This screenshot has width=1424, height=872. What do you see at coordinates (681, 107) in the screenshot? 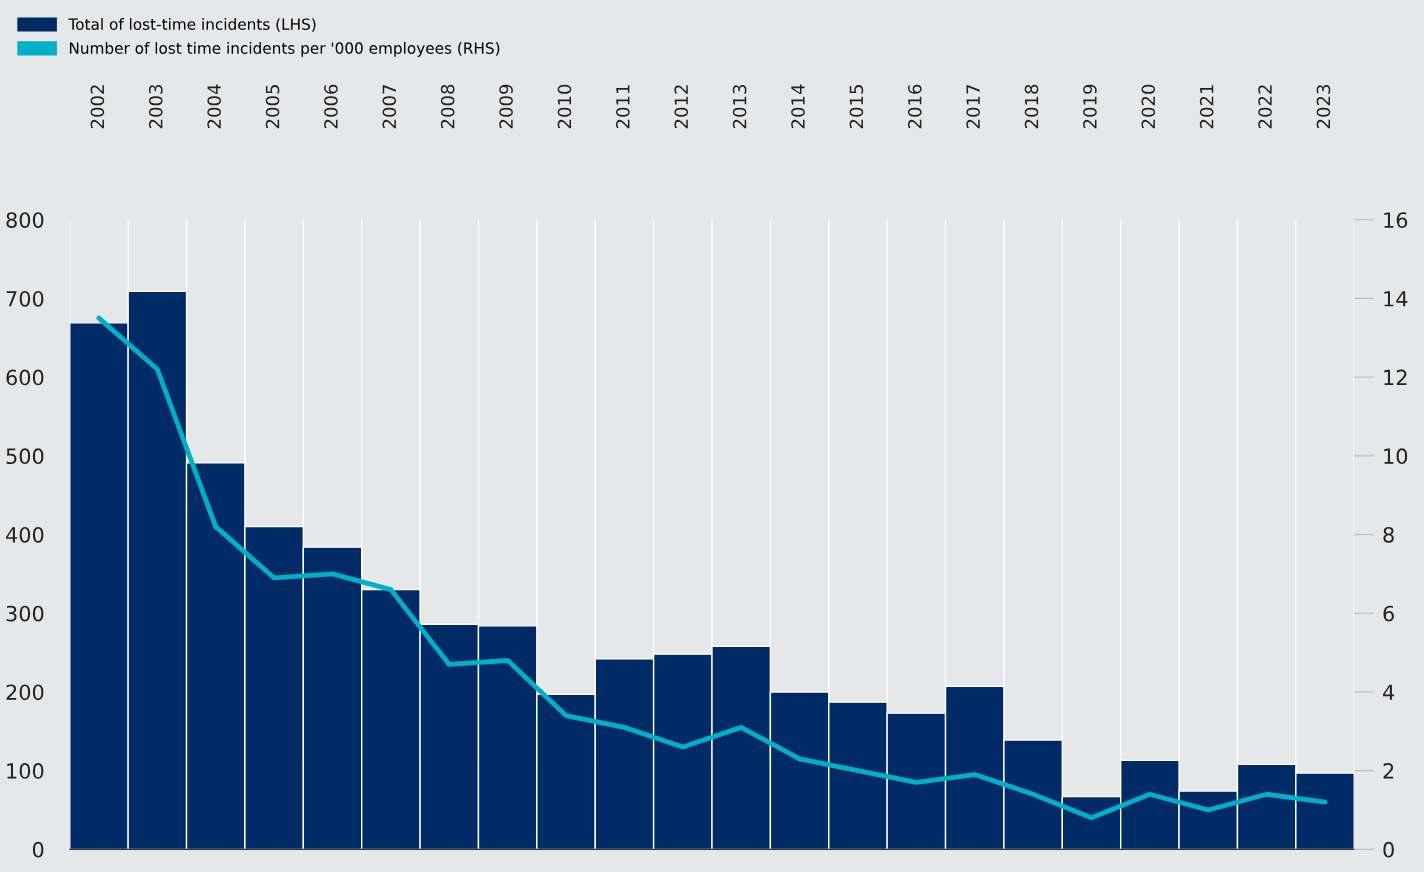
I see `x-tick-label: 2012` at bounding box center [681, 107].